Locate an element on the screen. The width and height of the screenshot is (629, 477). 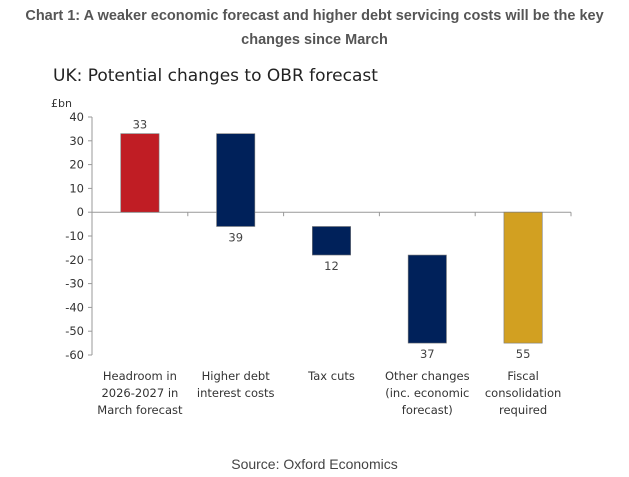
chart-title: UK: Potential changes to OBR forecast is located at coordinates (215, 76).